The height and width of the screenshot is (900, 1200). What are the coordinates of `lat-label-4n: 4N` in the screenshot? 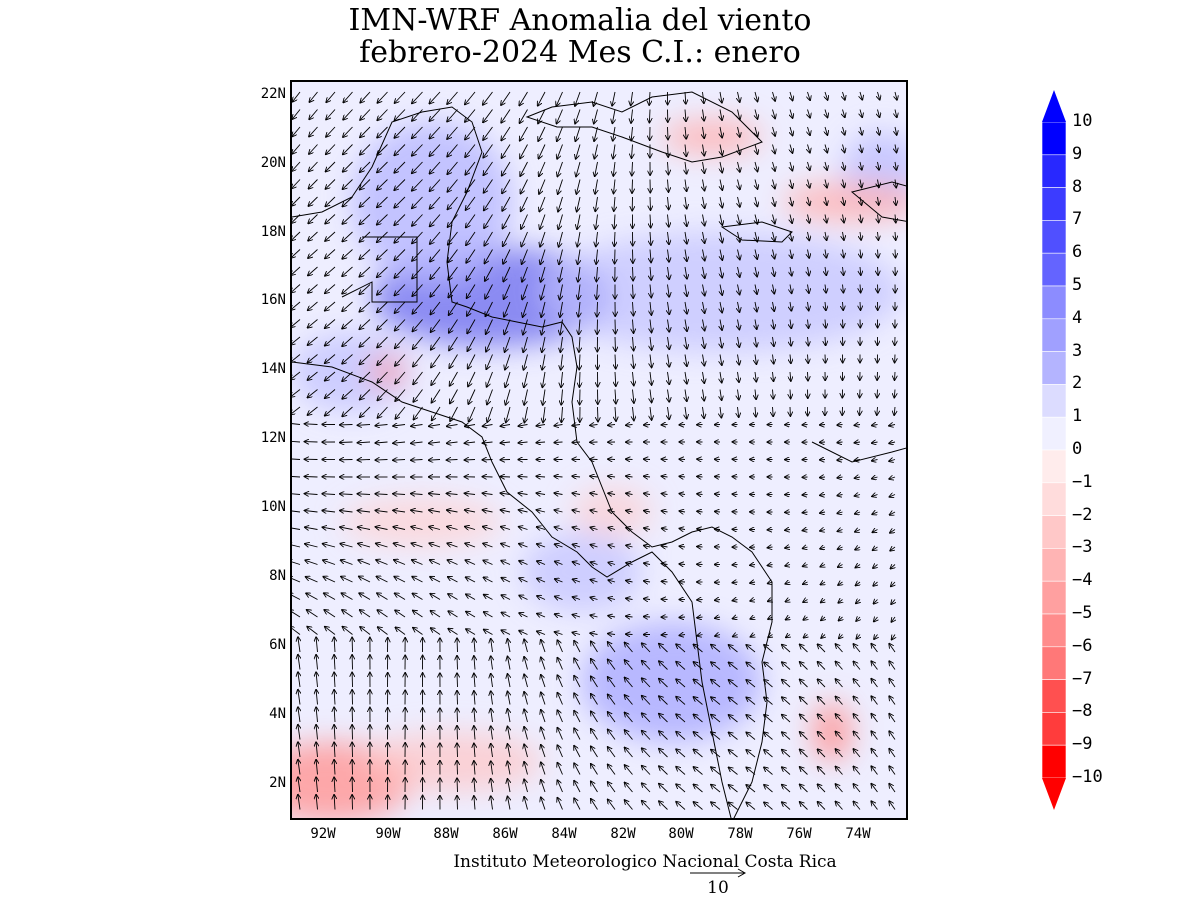 It's located at (277, 714).